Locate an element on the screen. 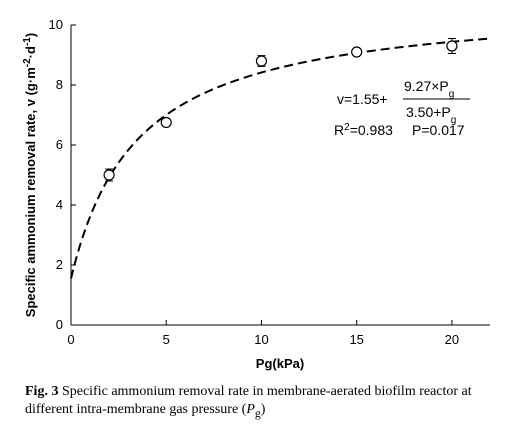  y-tick-label: 10 is located at coordinates (56, 24).